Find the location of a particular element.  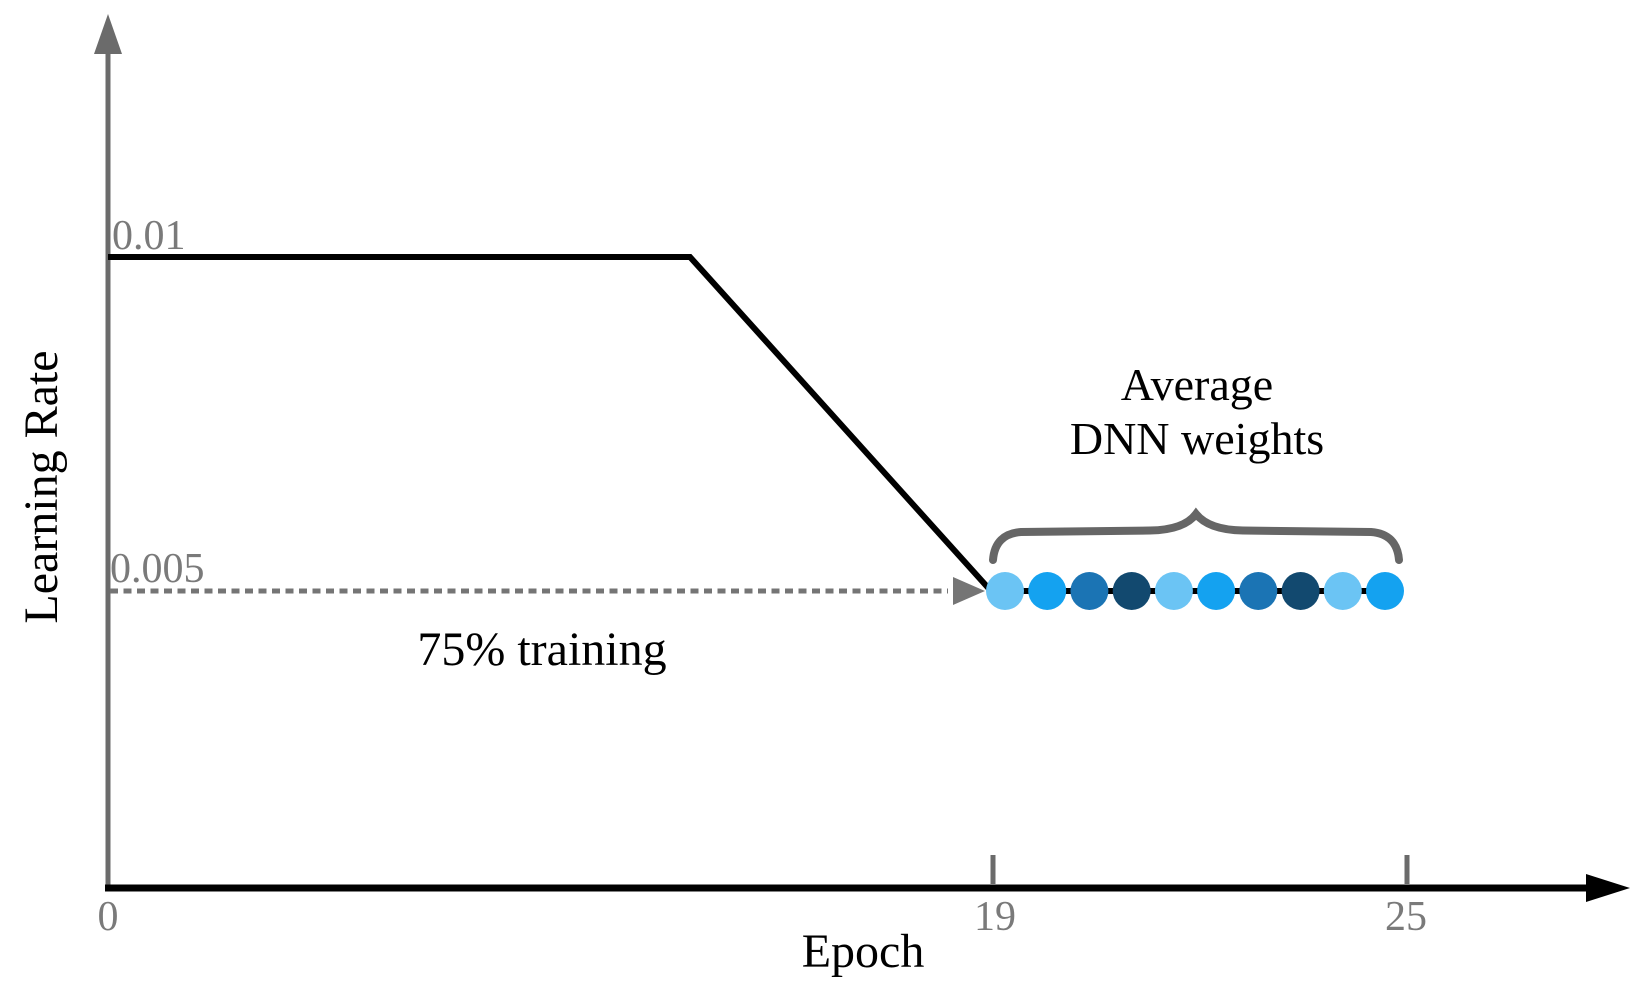

dashed-arrowhead-icon is located at coordinates (969, 591).